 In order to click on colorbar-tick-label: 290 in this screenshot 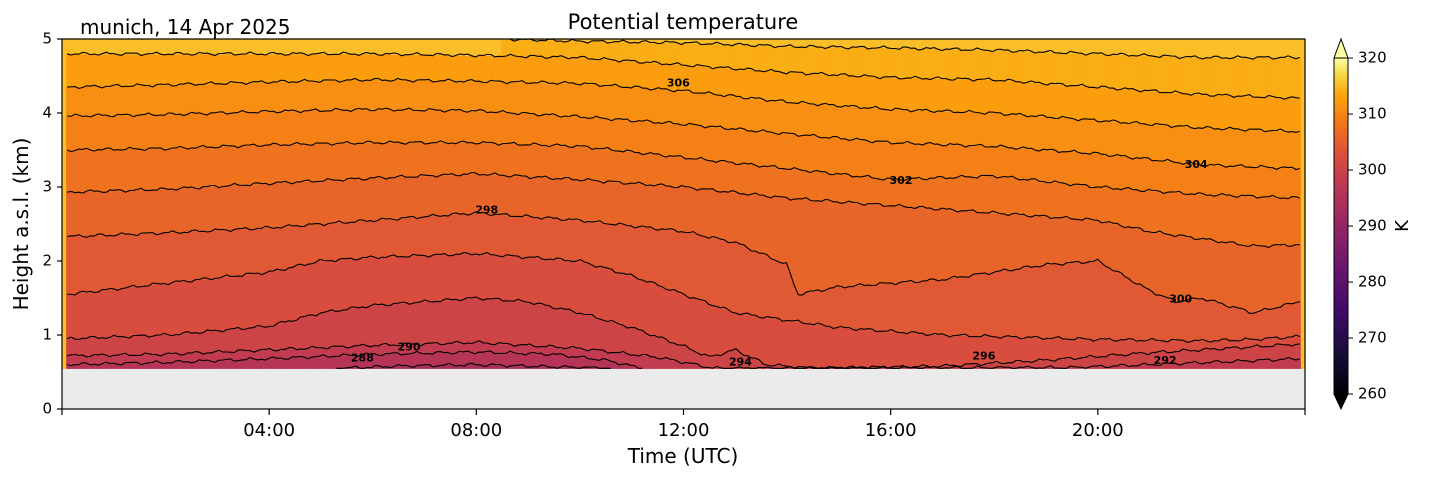, I will do `click(1372, 226)`.